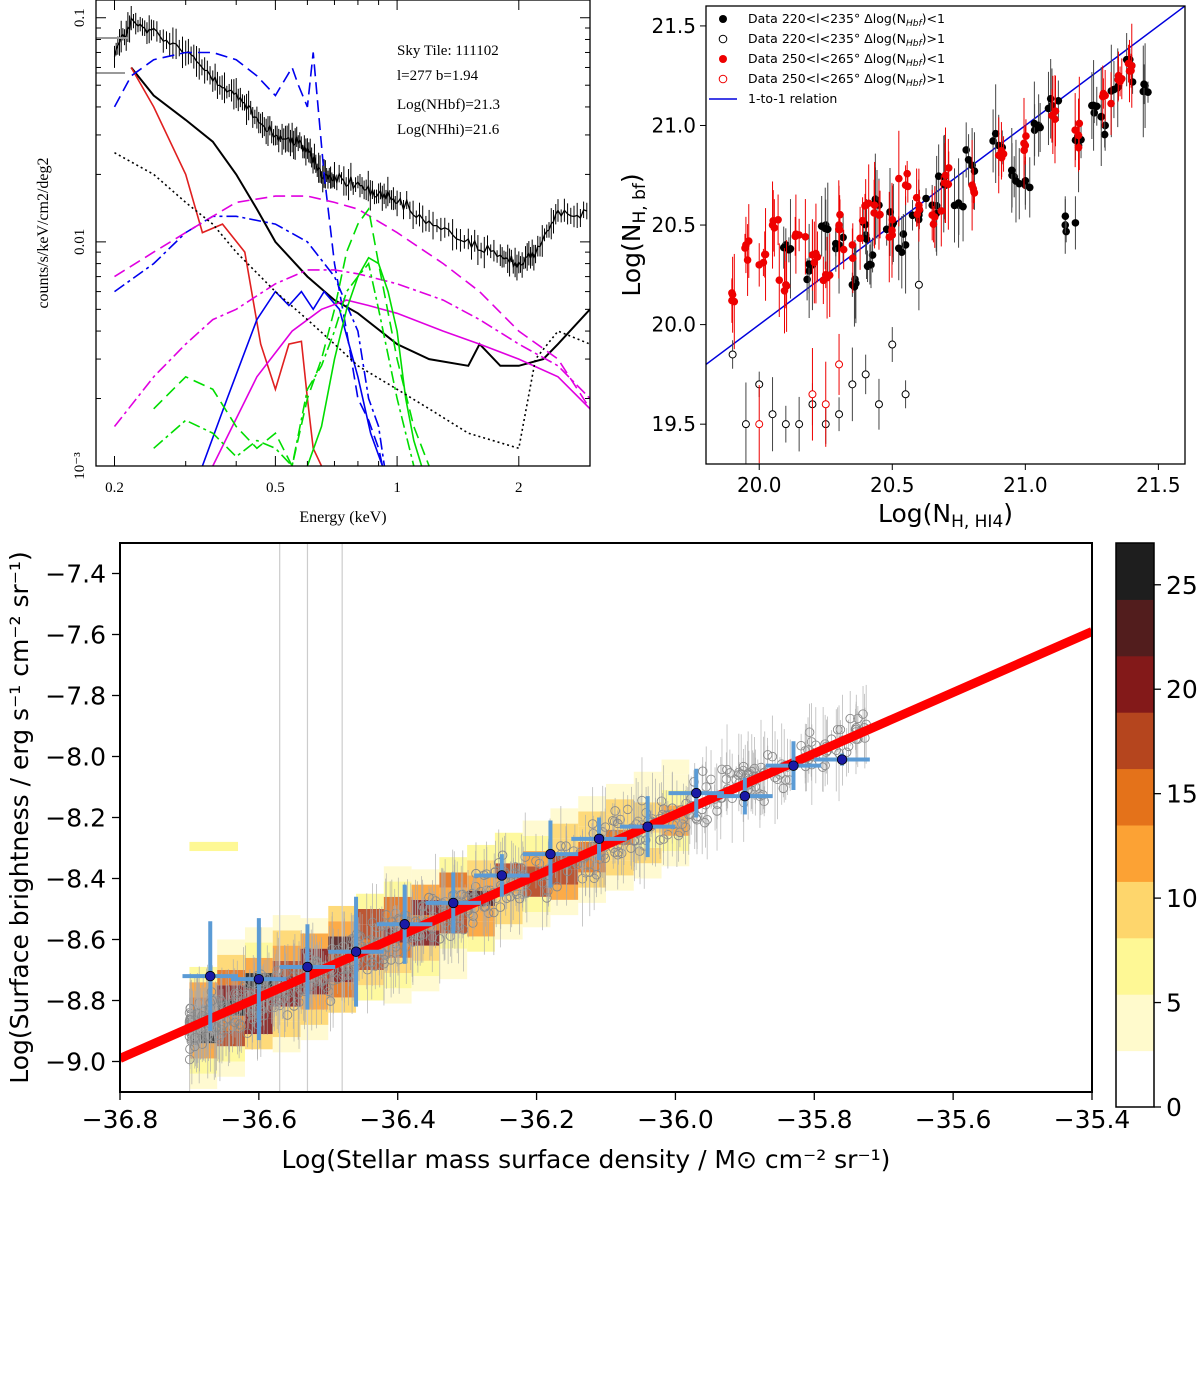  What do you see at coordinates (1008, 513) in the screenshot?
I see `x-axis-label-end: )` at bounding box center [1008, 513].